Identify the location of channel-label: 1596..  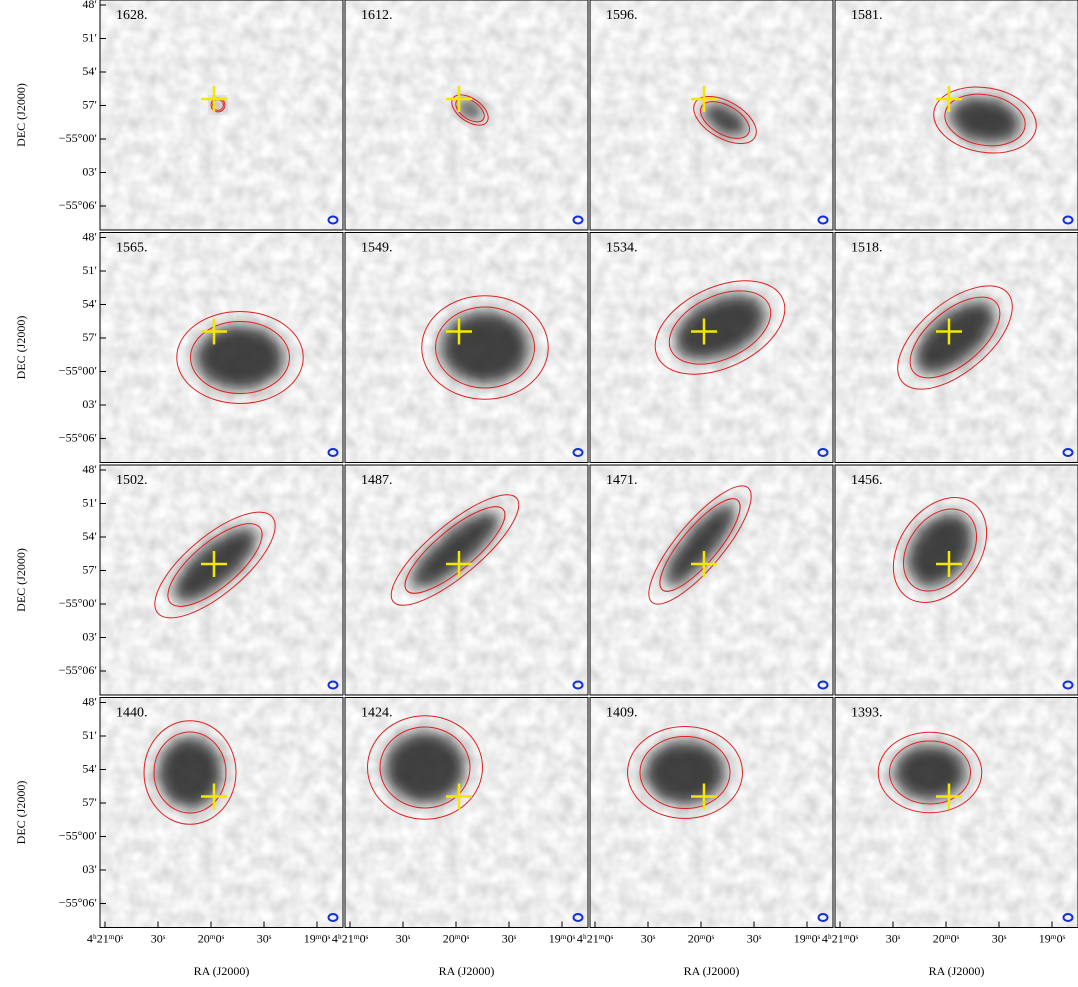
(622, 15).